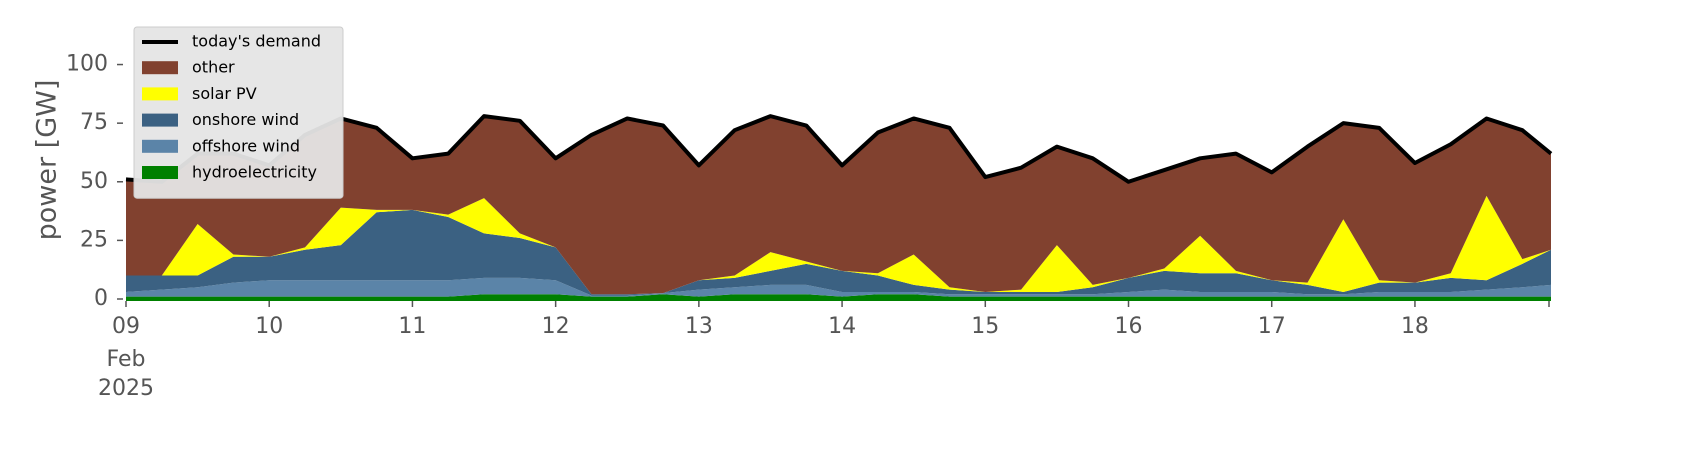 The height and width of the screenshot is (460, 1706). Describe the element at coordinates (47, 160) in the screenshot. I see `y-axis-label: power [GW]` at that location.